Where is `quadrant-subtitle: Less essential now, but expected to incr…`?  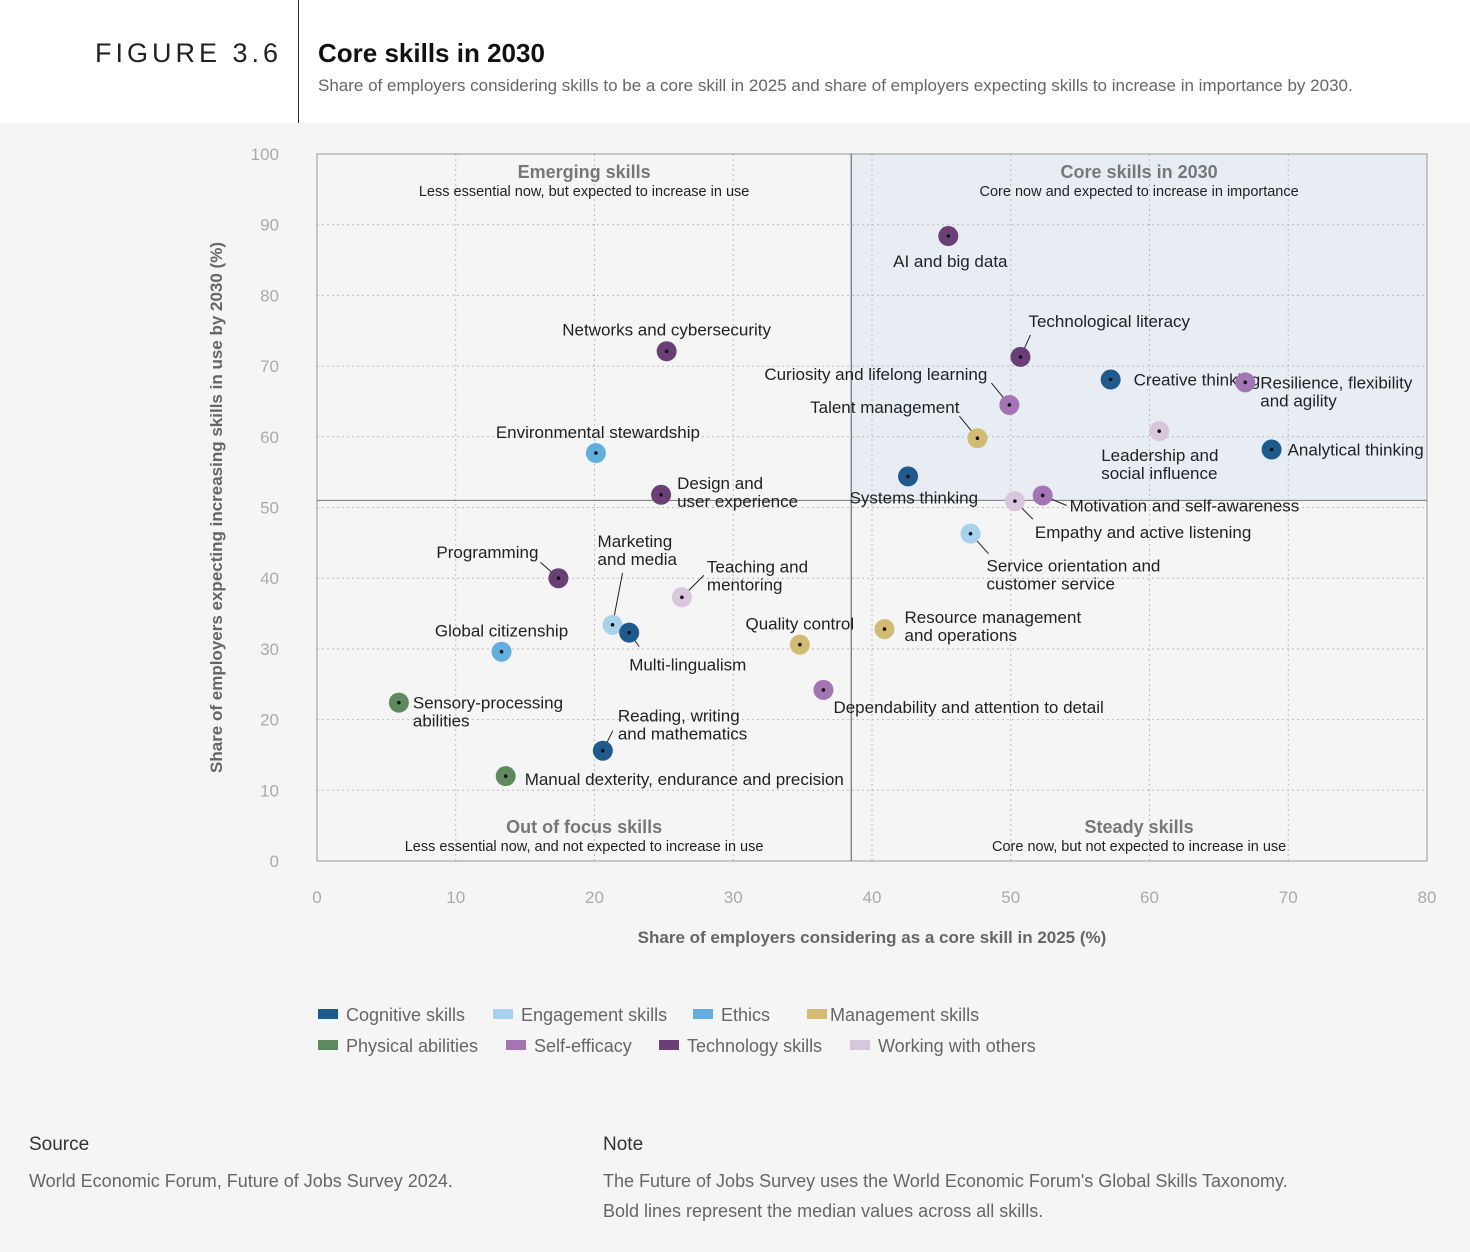
quadrant-subtitle: Less essential now, but expected to incr… is located at coordinates (584, 192).